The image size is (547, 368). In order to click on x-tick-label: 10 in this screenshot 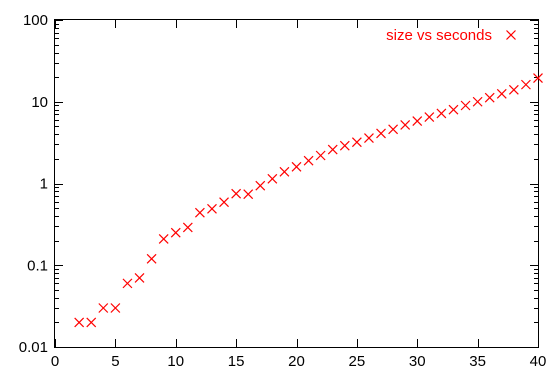, I will do `click(175, 360)`.